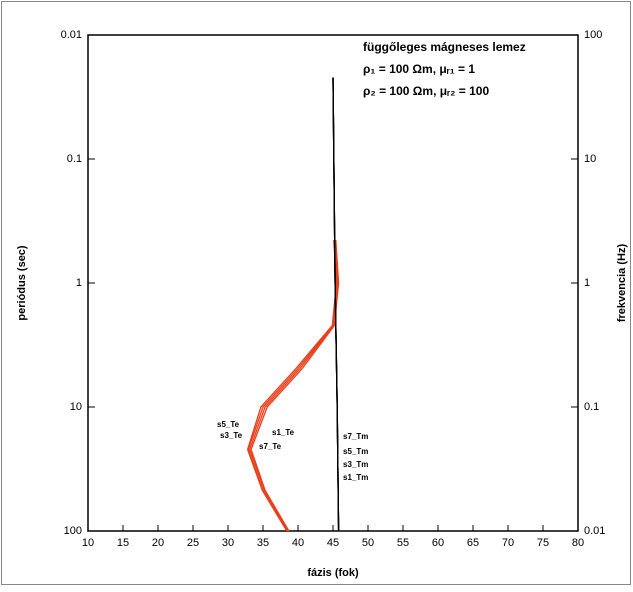  I want to click on x-tick-label: 75, so click(543, 543).